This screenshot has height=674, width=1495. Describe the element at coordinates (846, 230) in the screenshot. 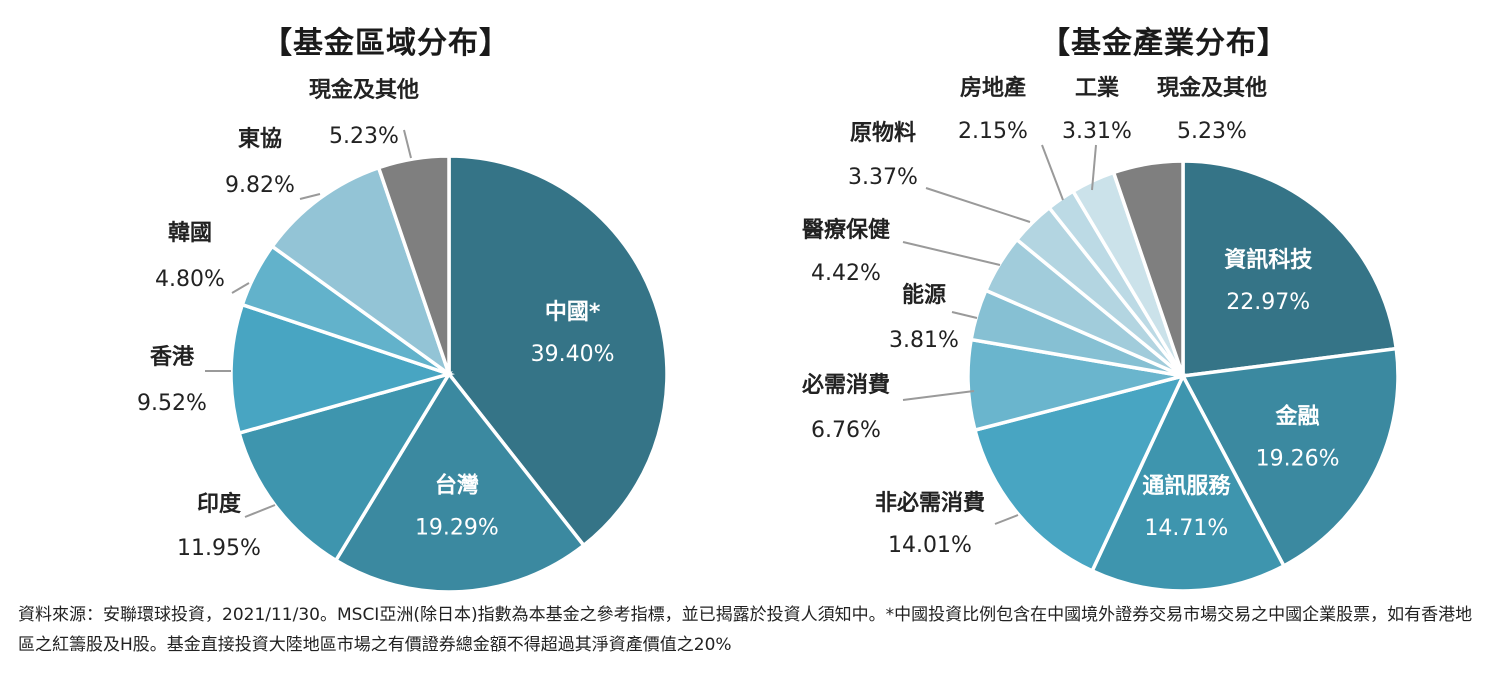

I see `industry-slice-6-label: 醫療保健` at that location.